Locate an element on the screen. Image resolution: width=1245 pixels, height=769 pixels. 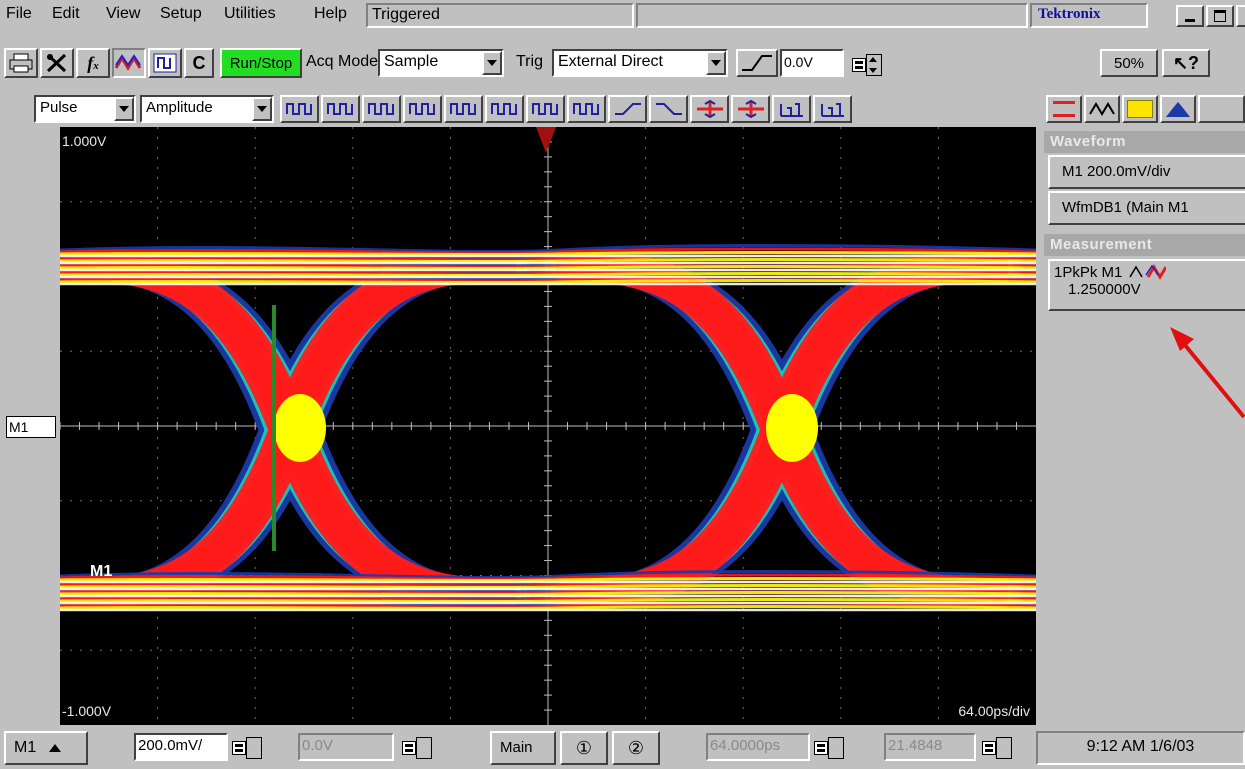
waveform-item-wfmdb1: WfmDB1 (Main M1 is located at coordinates (1146, 208).